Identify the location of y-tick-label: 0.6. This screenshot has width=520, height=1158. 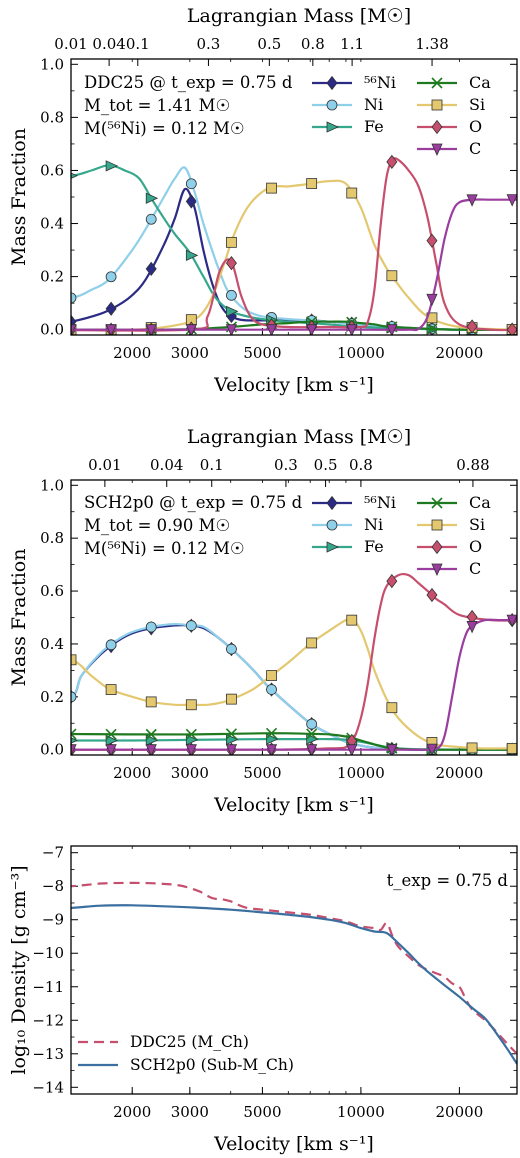
(52, 170).